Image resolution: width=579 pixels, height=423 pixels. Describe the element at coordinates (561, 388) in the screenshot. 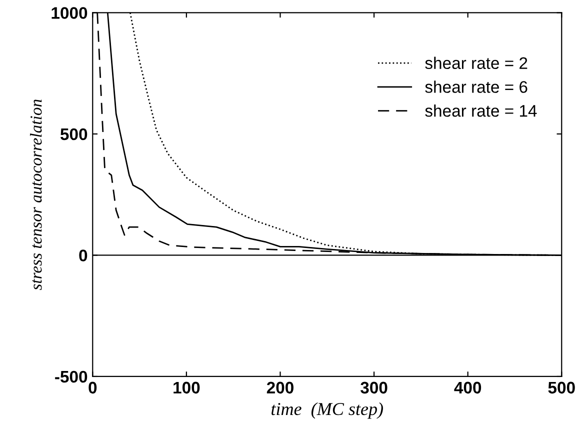

I see `x-tick-label: 500` at that location.